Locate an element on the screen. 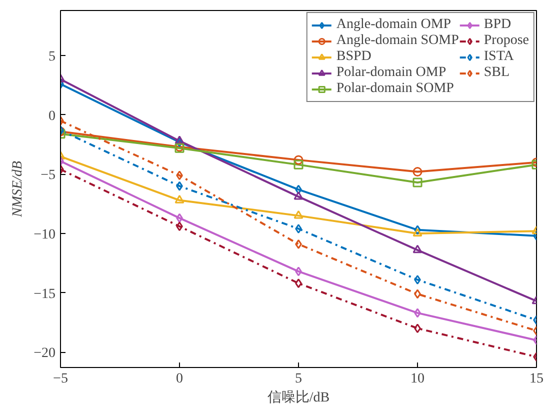  x-axis-title: 信噪比/dB is located at coordinates (298, 398).